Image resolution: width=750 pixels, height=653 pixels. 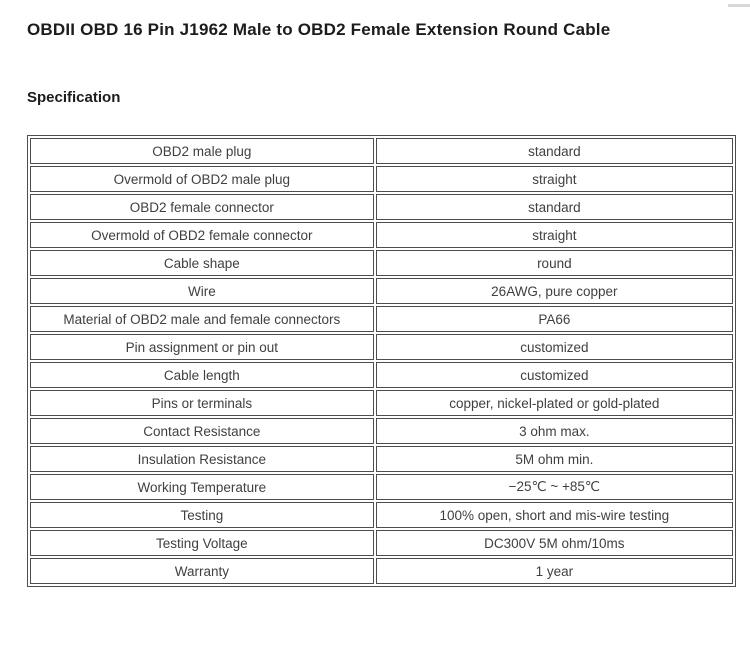 I want to click on corner-dash-decoration, so click(x=739, y=5).